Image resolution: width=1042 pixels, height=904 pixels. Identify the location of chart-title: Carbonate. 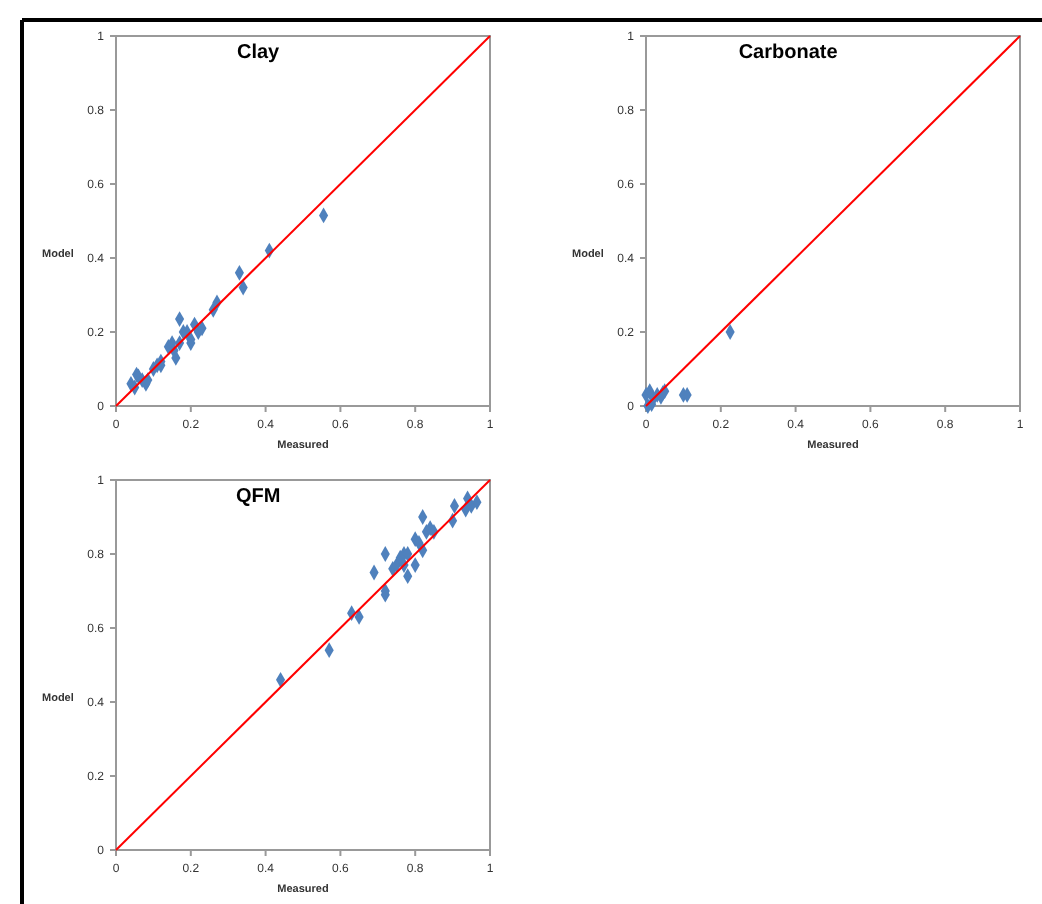
(788, 53).